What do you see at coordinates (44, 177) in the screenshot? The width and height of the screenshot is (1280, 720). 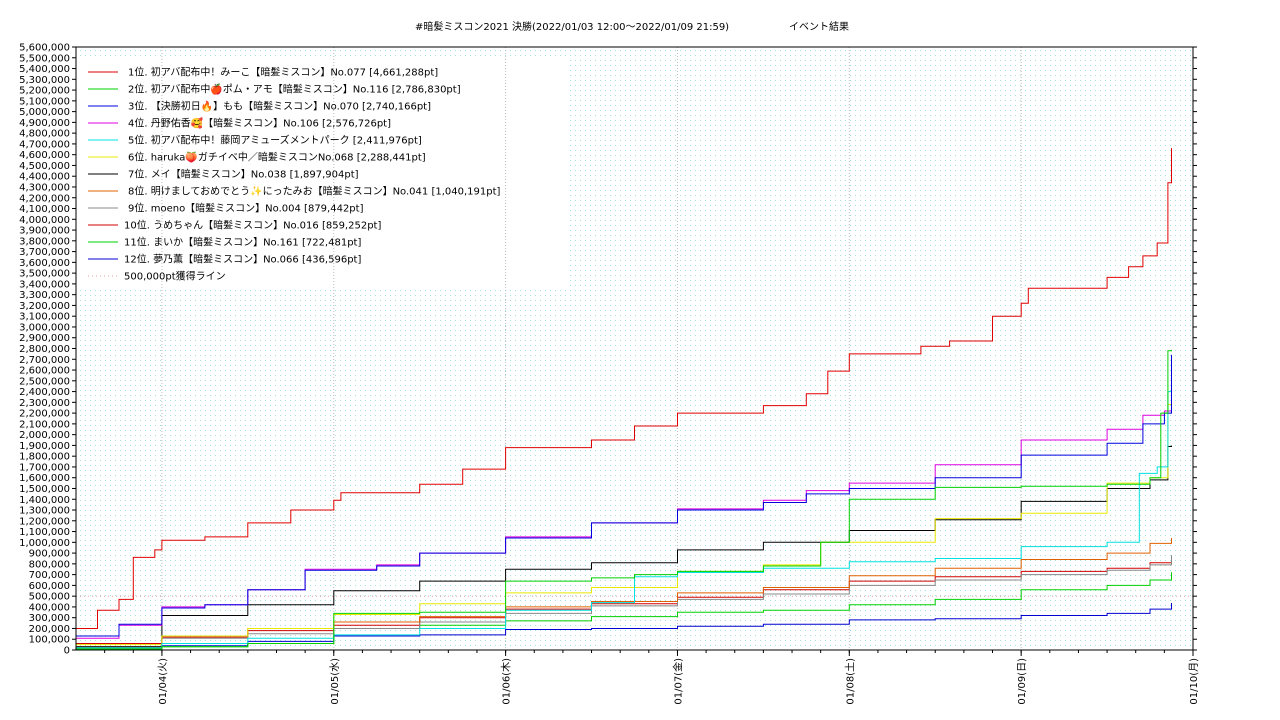 I see `y-tick-label: 4,400,000` at bounding box center [44, 177].